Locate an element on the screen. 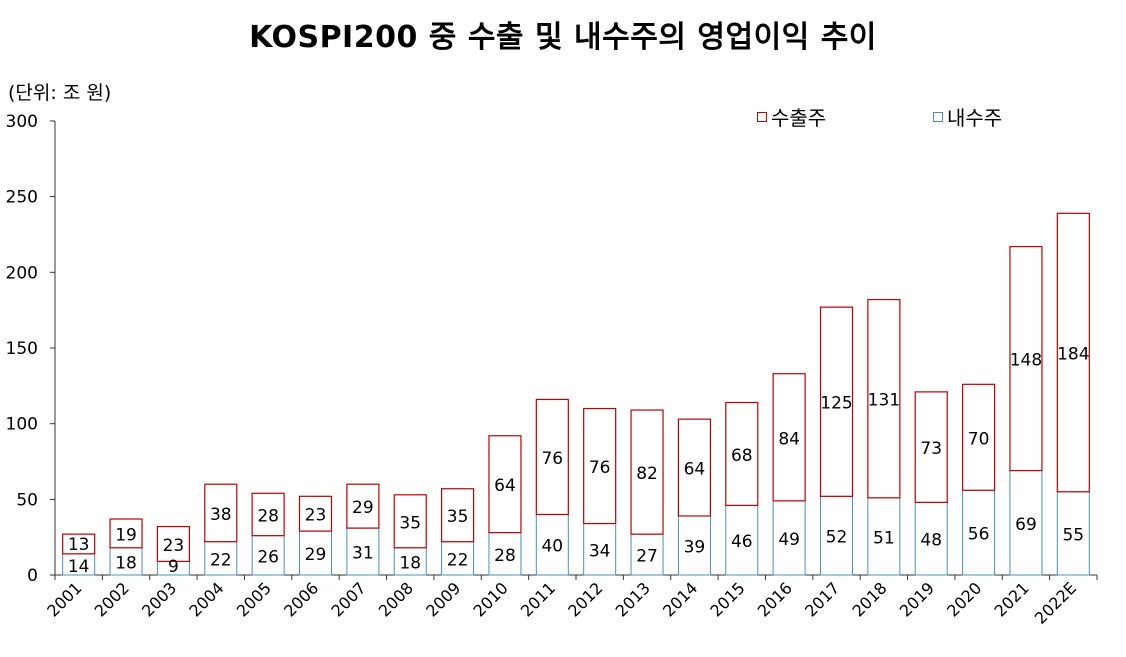  data-label-export: 84 is located at coordinates (789, 439).